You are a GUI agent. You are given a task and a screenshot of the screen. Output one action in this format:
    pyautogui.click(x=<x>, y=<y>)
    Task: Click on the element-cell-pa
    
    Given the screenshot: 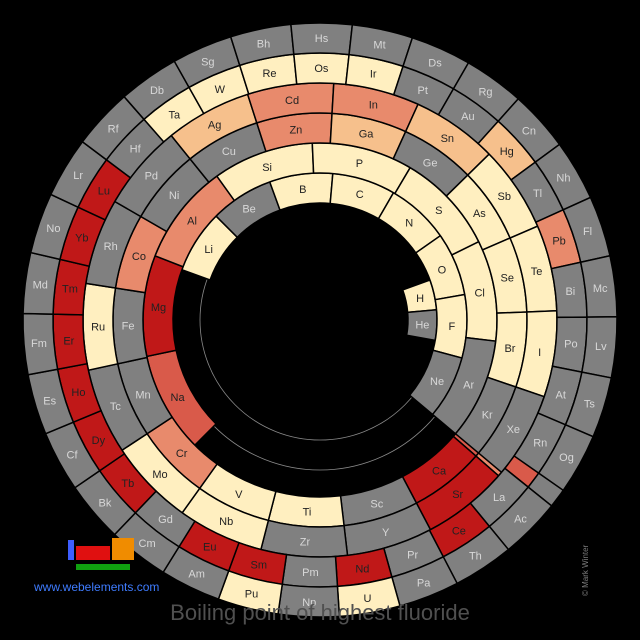 What is the action you would take?
    pyautogui.click(x=424, y=581)
    